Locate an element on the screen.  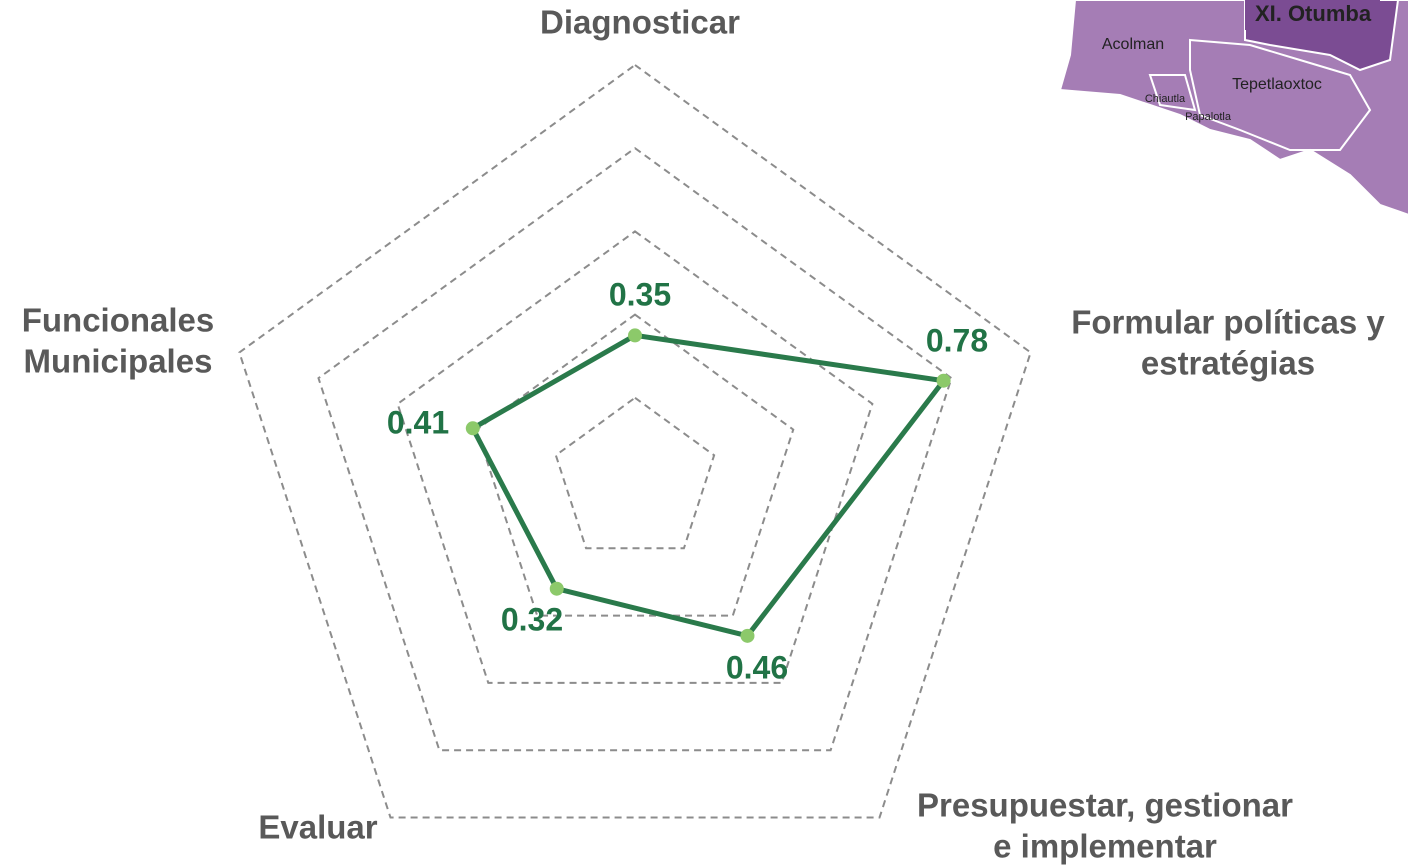
series-line is located at coordinates (708, 485).